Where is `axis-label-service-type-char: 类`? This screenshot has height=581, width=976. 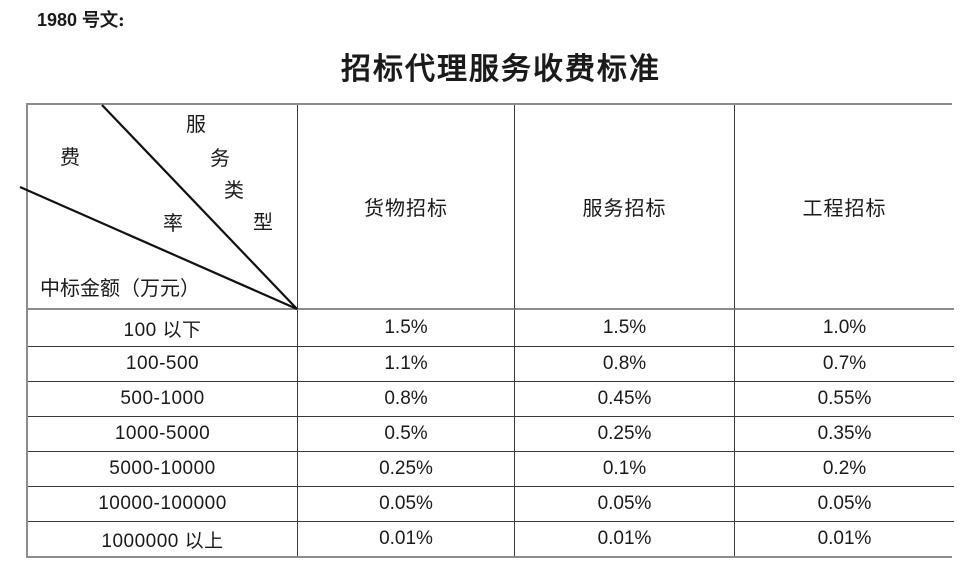
axis-label-service-type-char: 类 is located at coordinates (234, 190).